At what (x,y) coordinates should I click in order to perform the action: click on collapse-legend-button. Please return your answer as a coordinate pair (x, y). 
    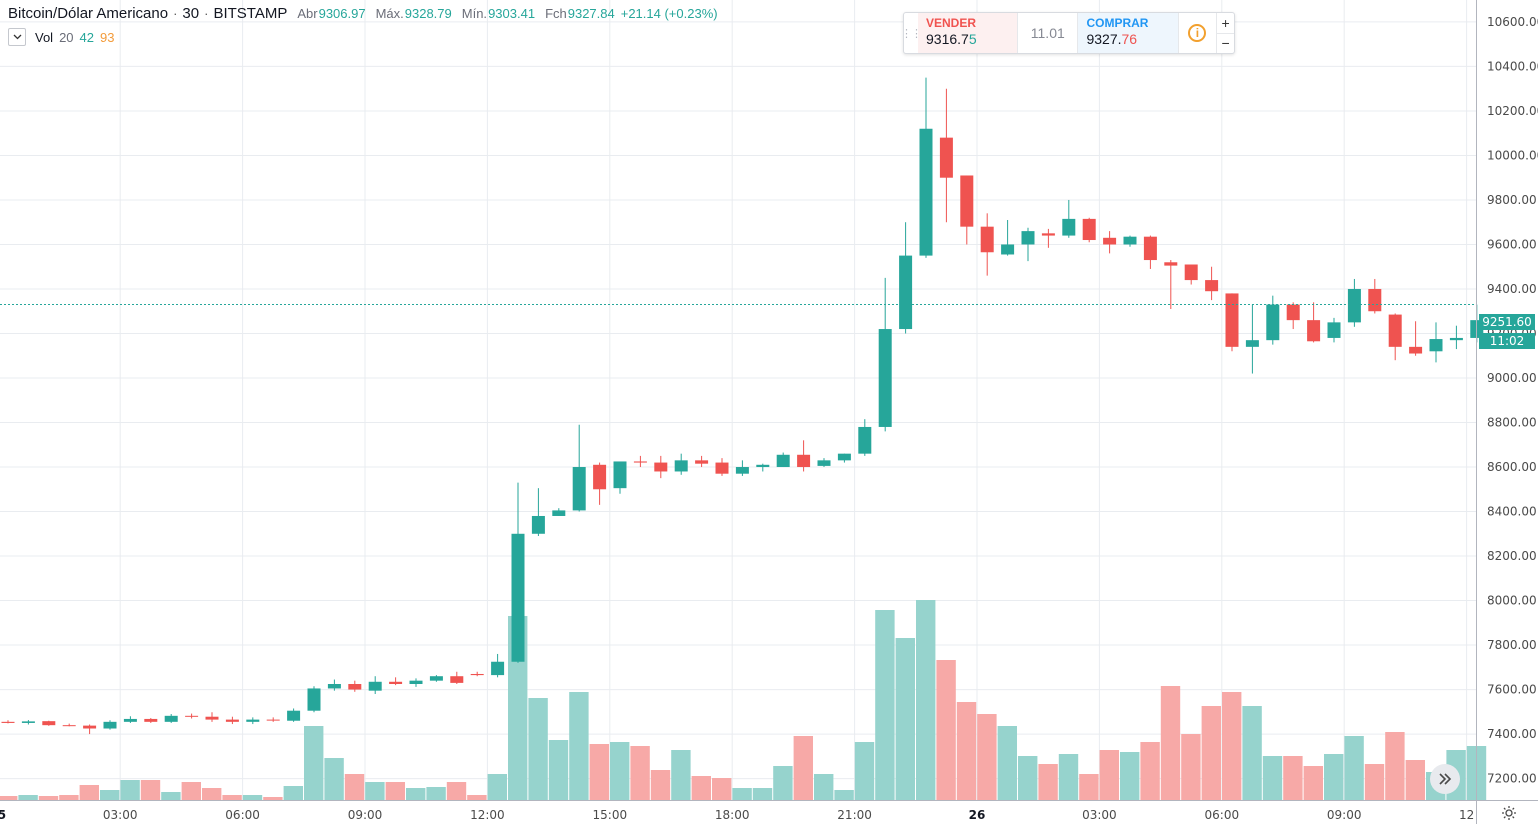
    Looking at the image, I should click on (17, 37).